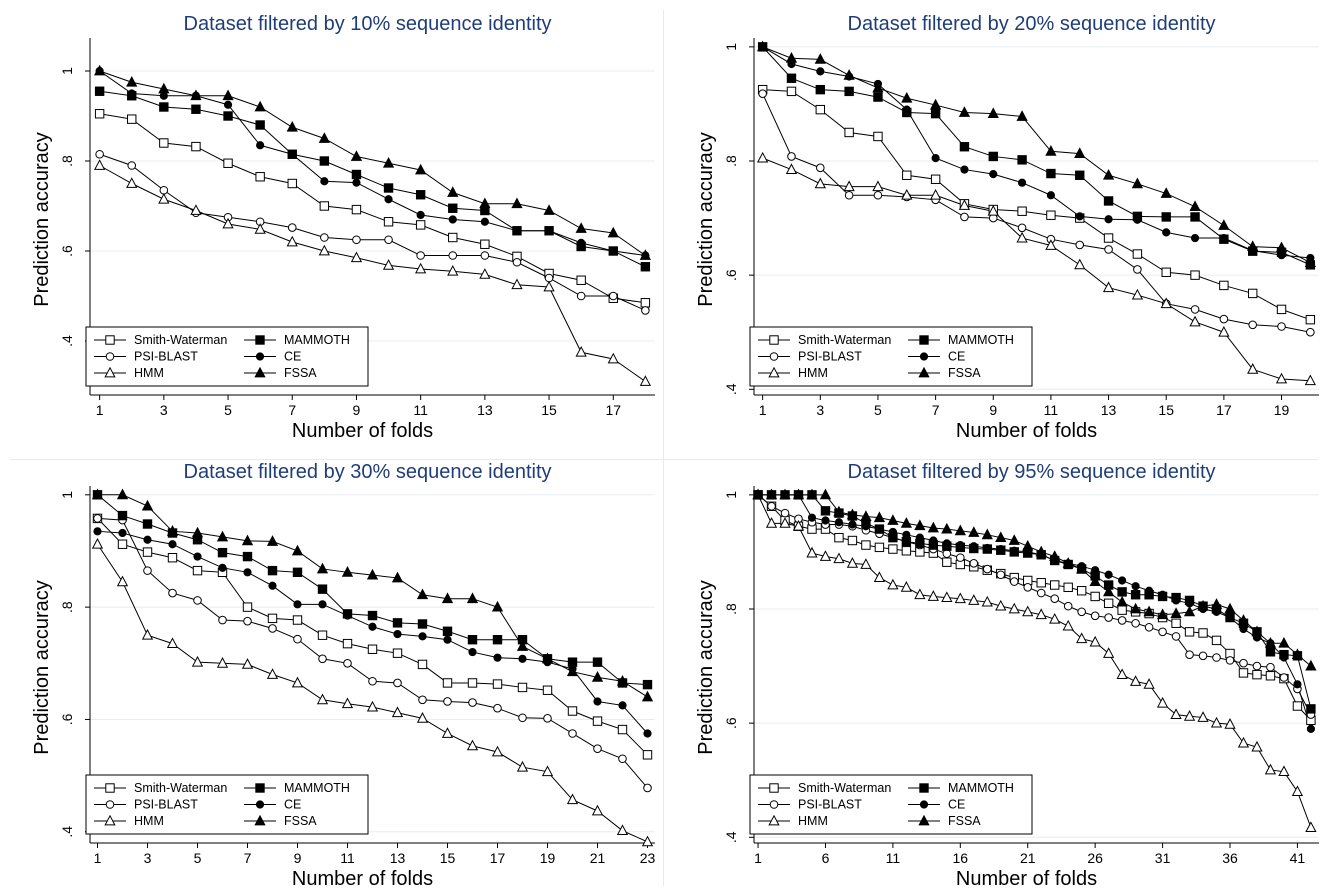  What do you see at coordinates (820, 410) in the screenshot?
I see `x-tick-label: 3` at bounding box center [820, 410].